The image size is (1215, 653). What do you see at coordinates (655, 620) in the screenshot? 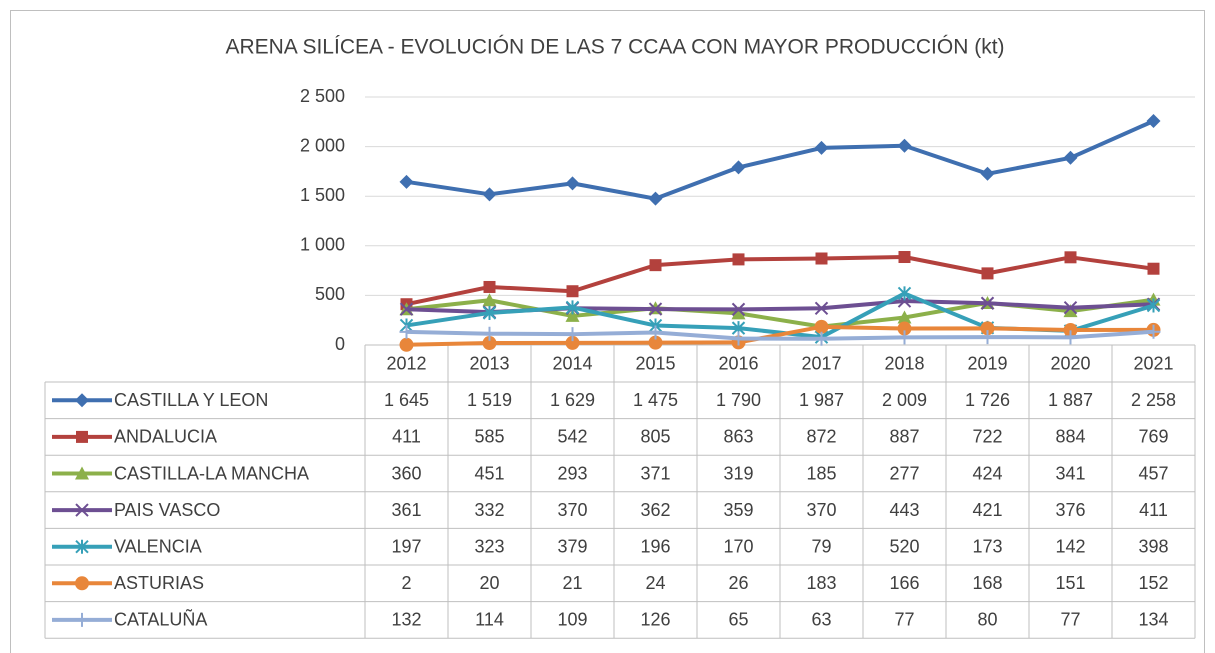
I see `table-cell: 126` at bounding box center [655, 620].